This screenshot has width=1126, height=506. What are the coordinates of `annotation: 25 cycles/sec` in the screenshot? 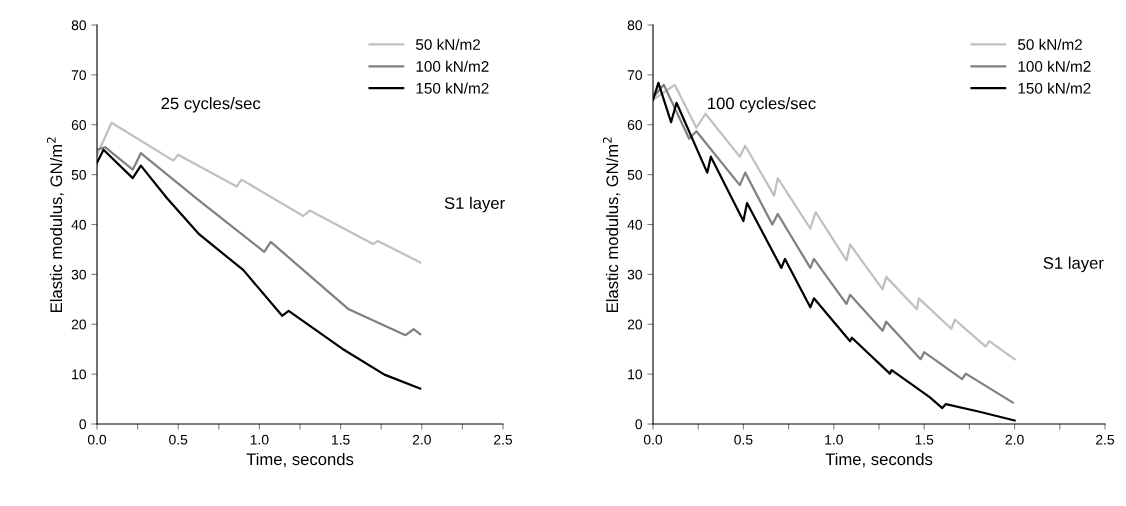 It's located at (211, 105).